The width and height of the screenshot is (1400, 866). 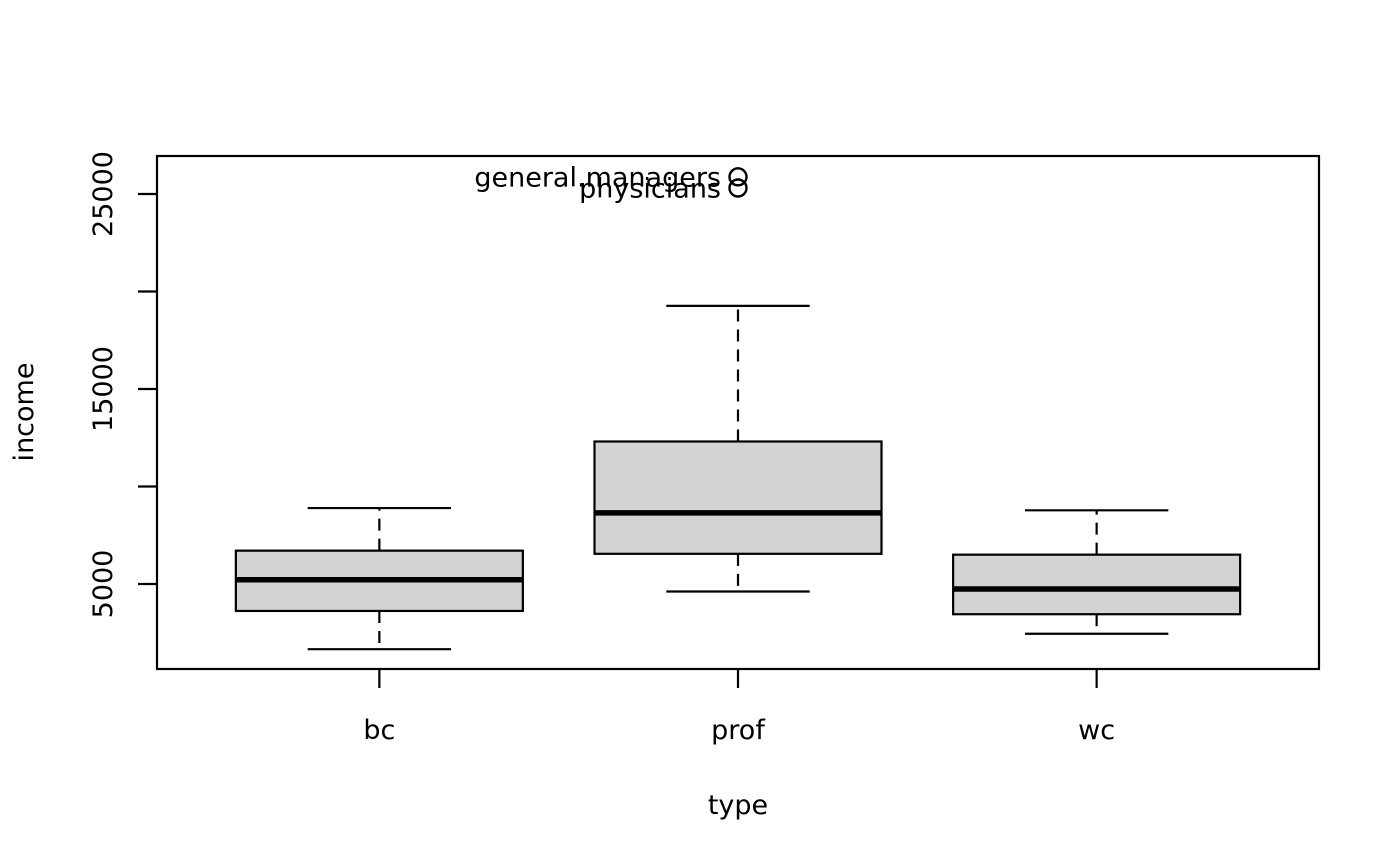 What do you see at coordinates (738, 805) in the screenshot?
I see `x-axis-title: type` at bounding box center [738, 805].